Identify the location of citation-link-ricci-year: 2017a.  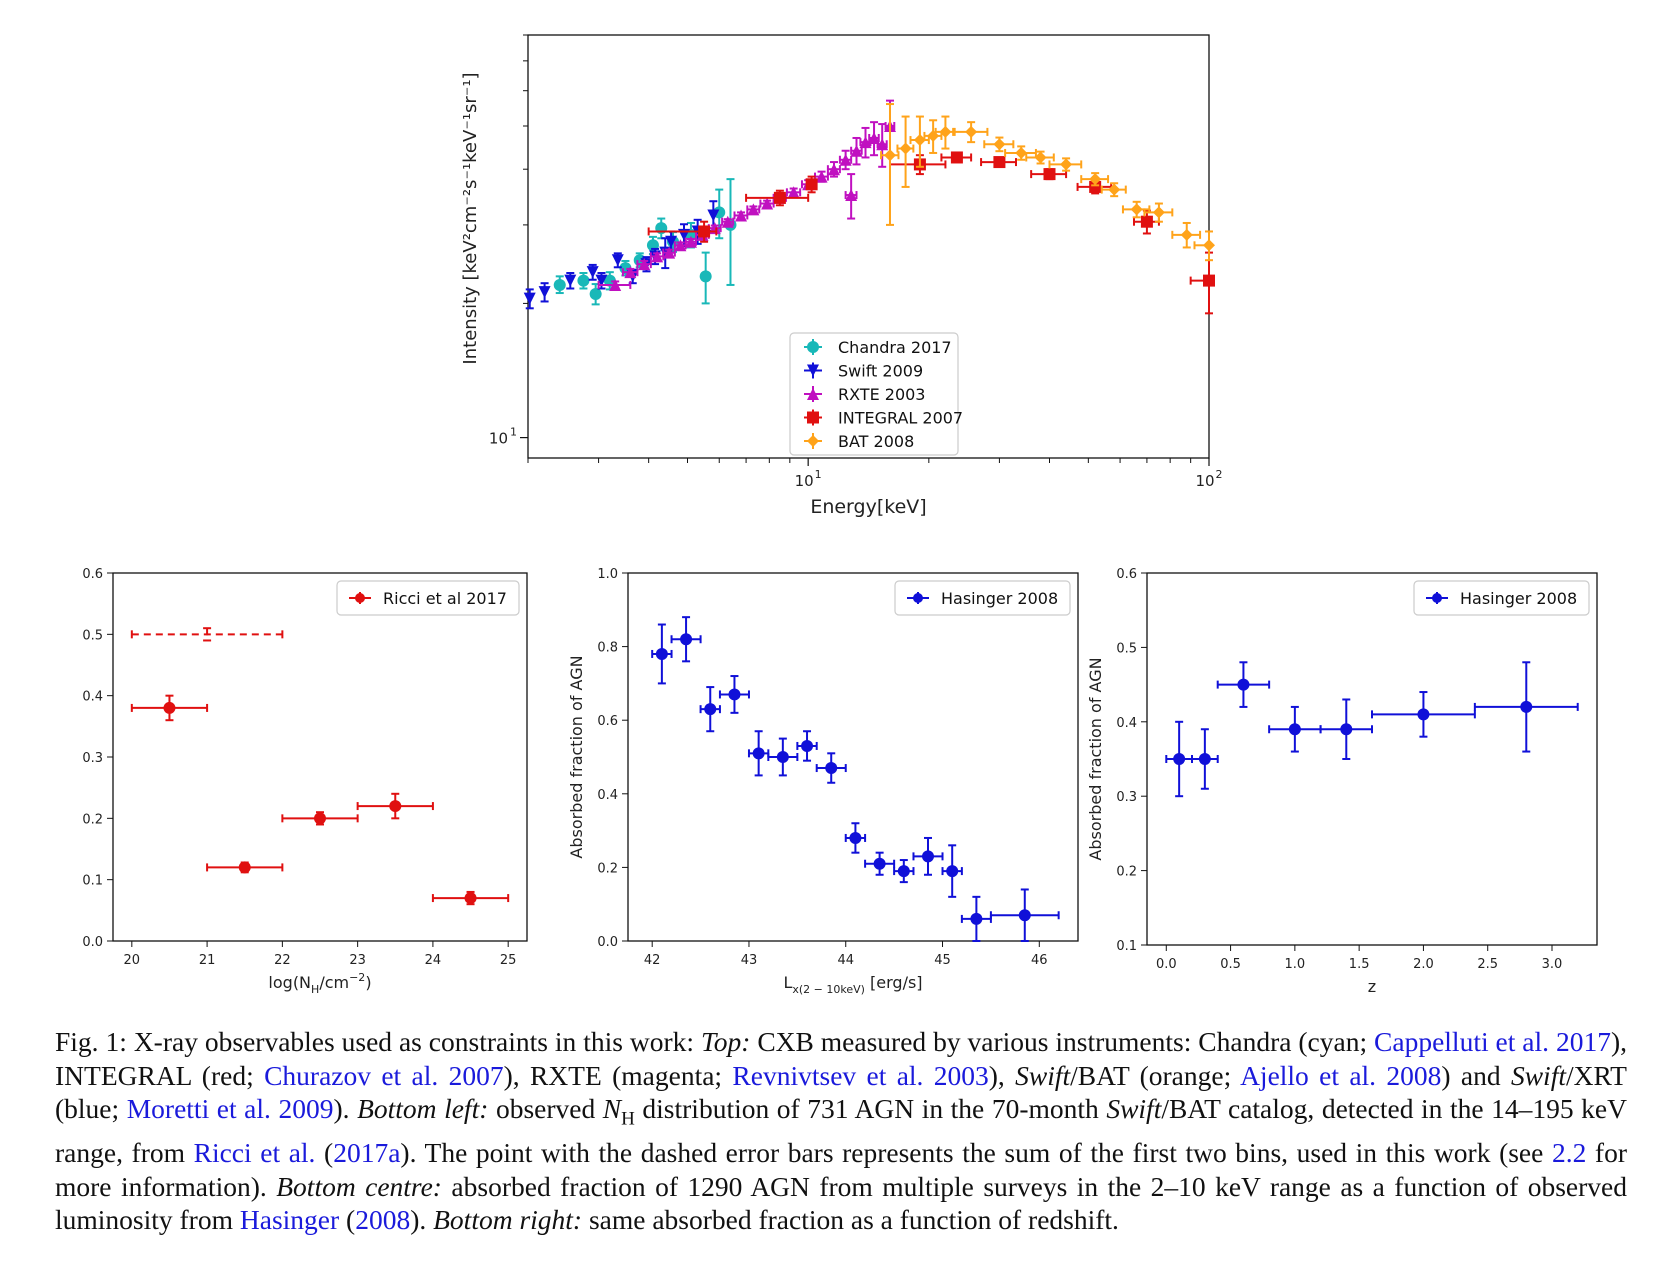
(367, 1152).